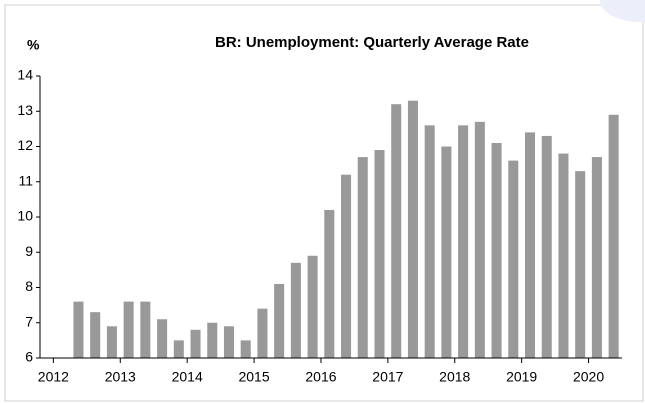  What do you see at coordinates (25, 145) in the screenshot?
I see `y-tick-label: 12` at bounding box center [25, 145].